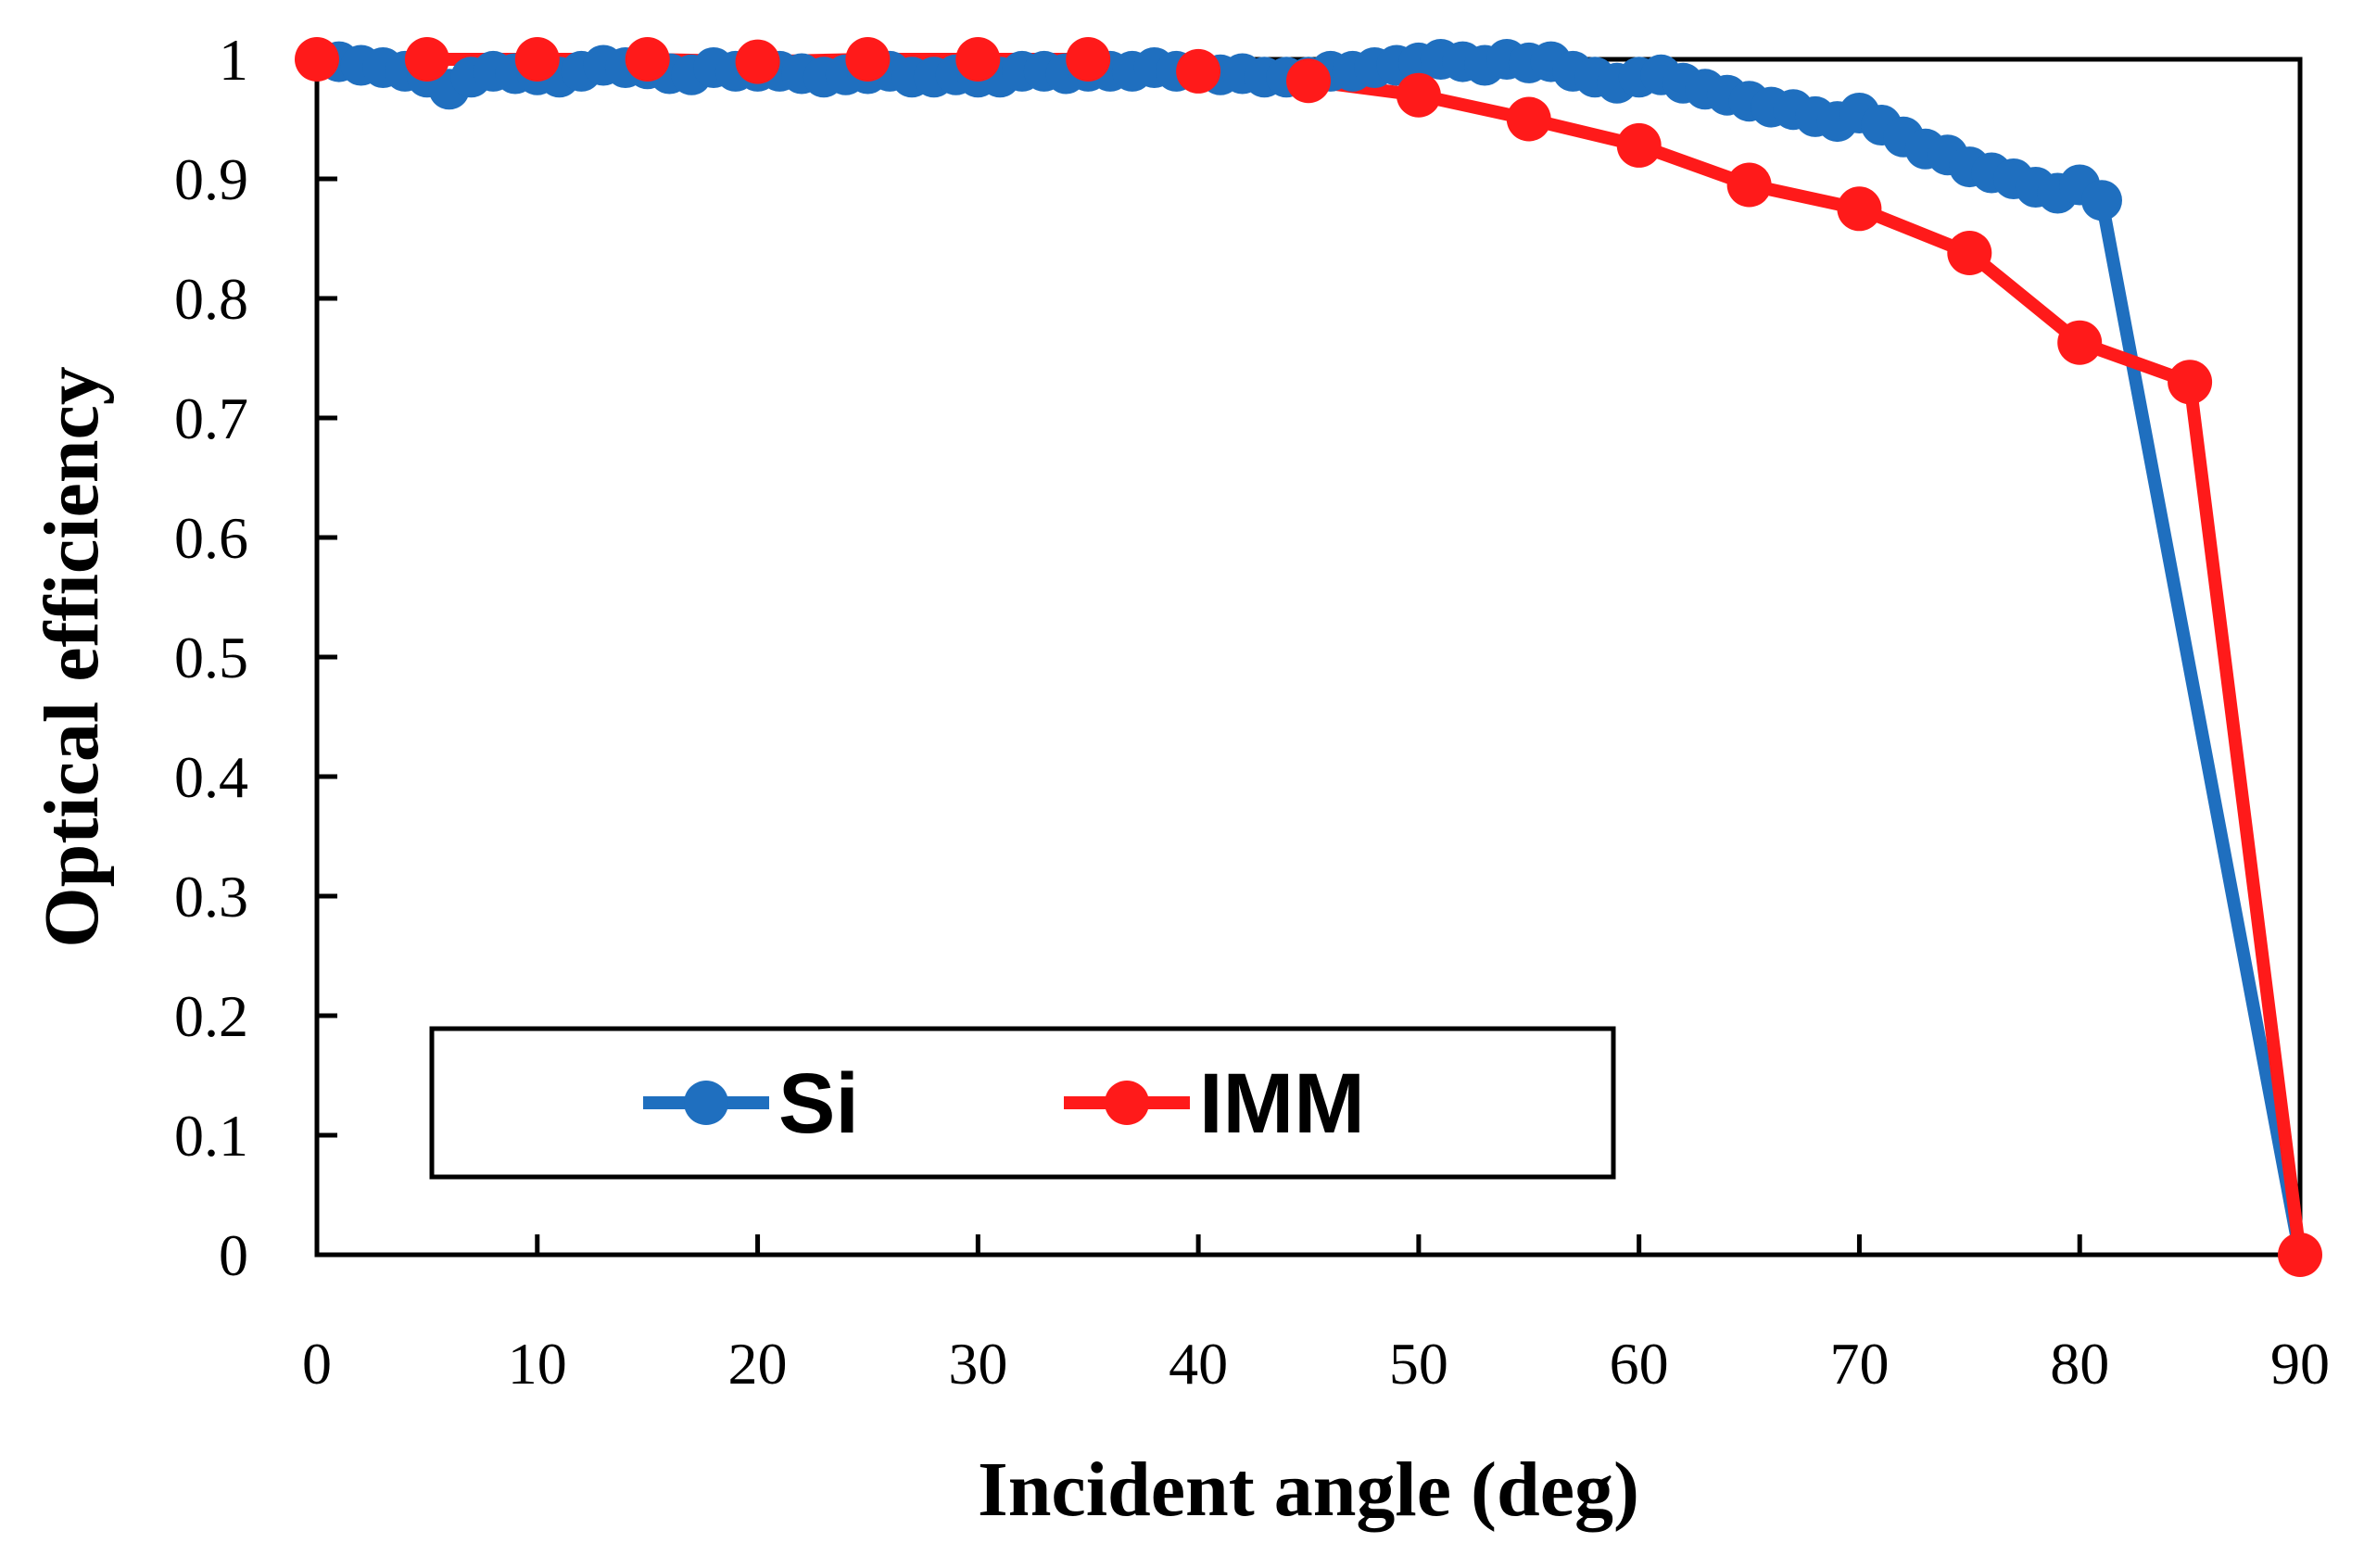  What do you see at coordinates (977, 1364) in the screenshot?
I see `x-tick-label: 30` at bounding box center [977, 1364].